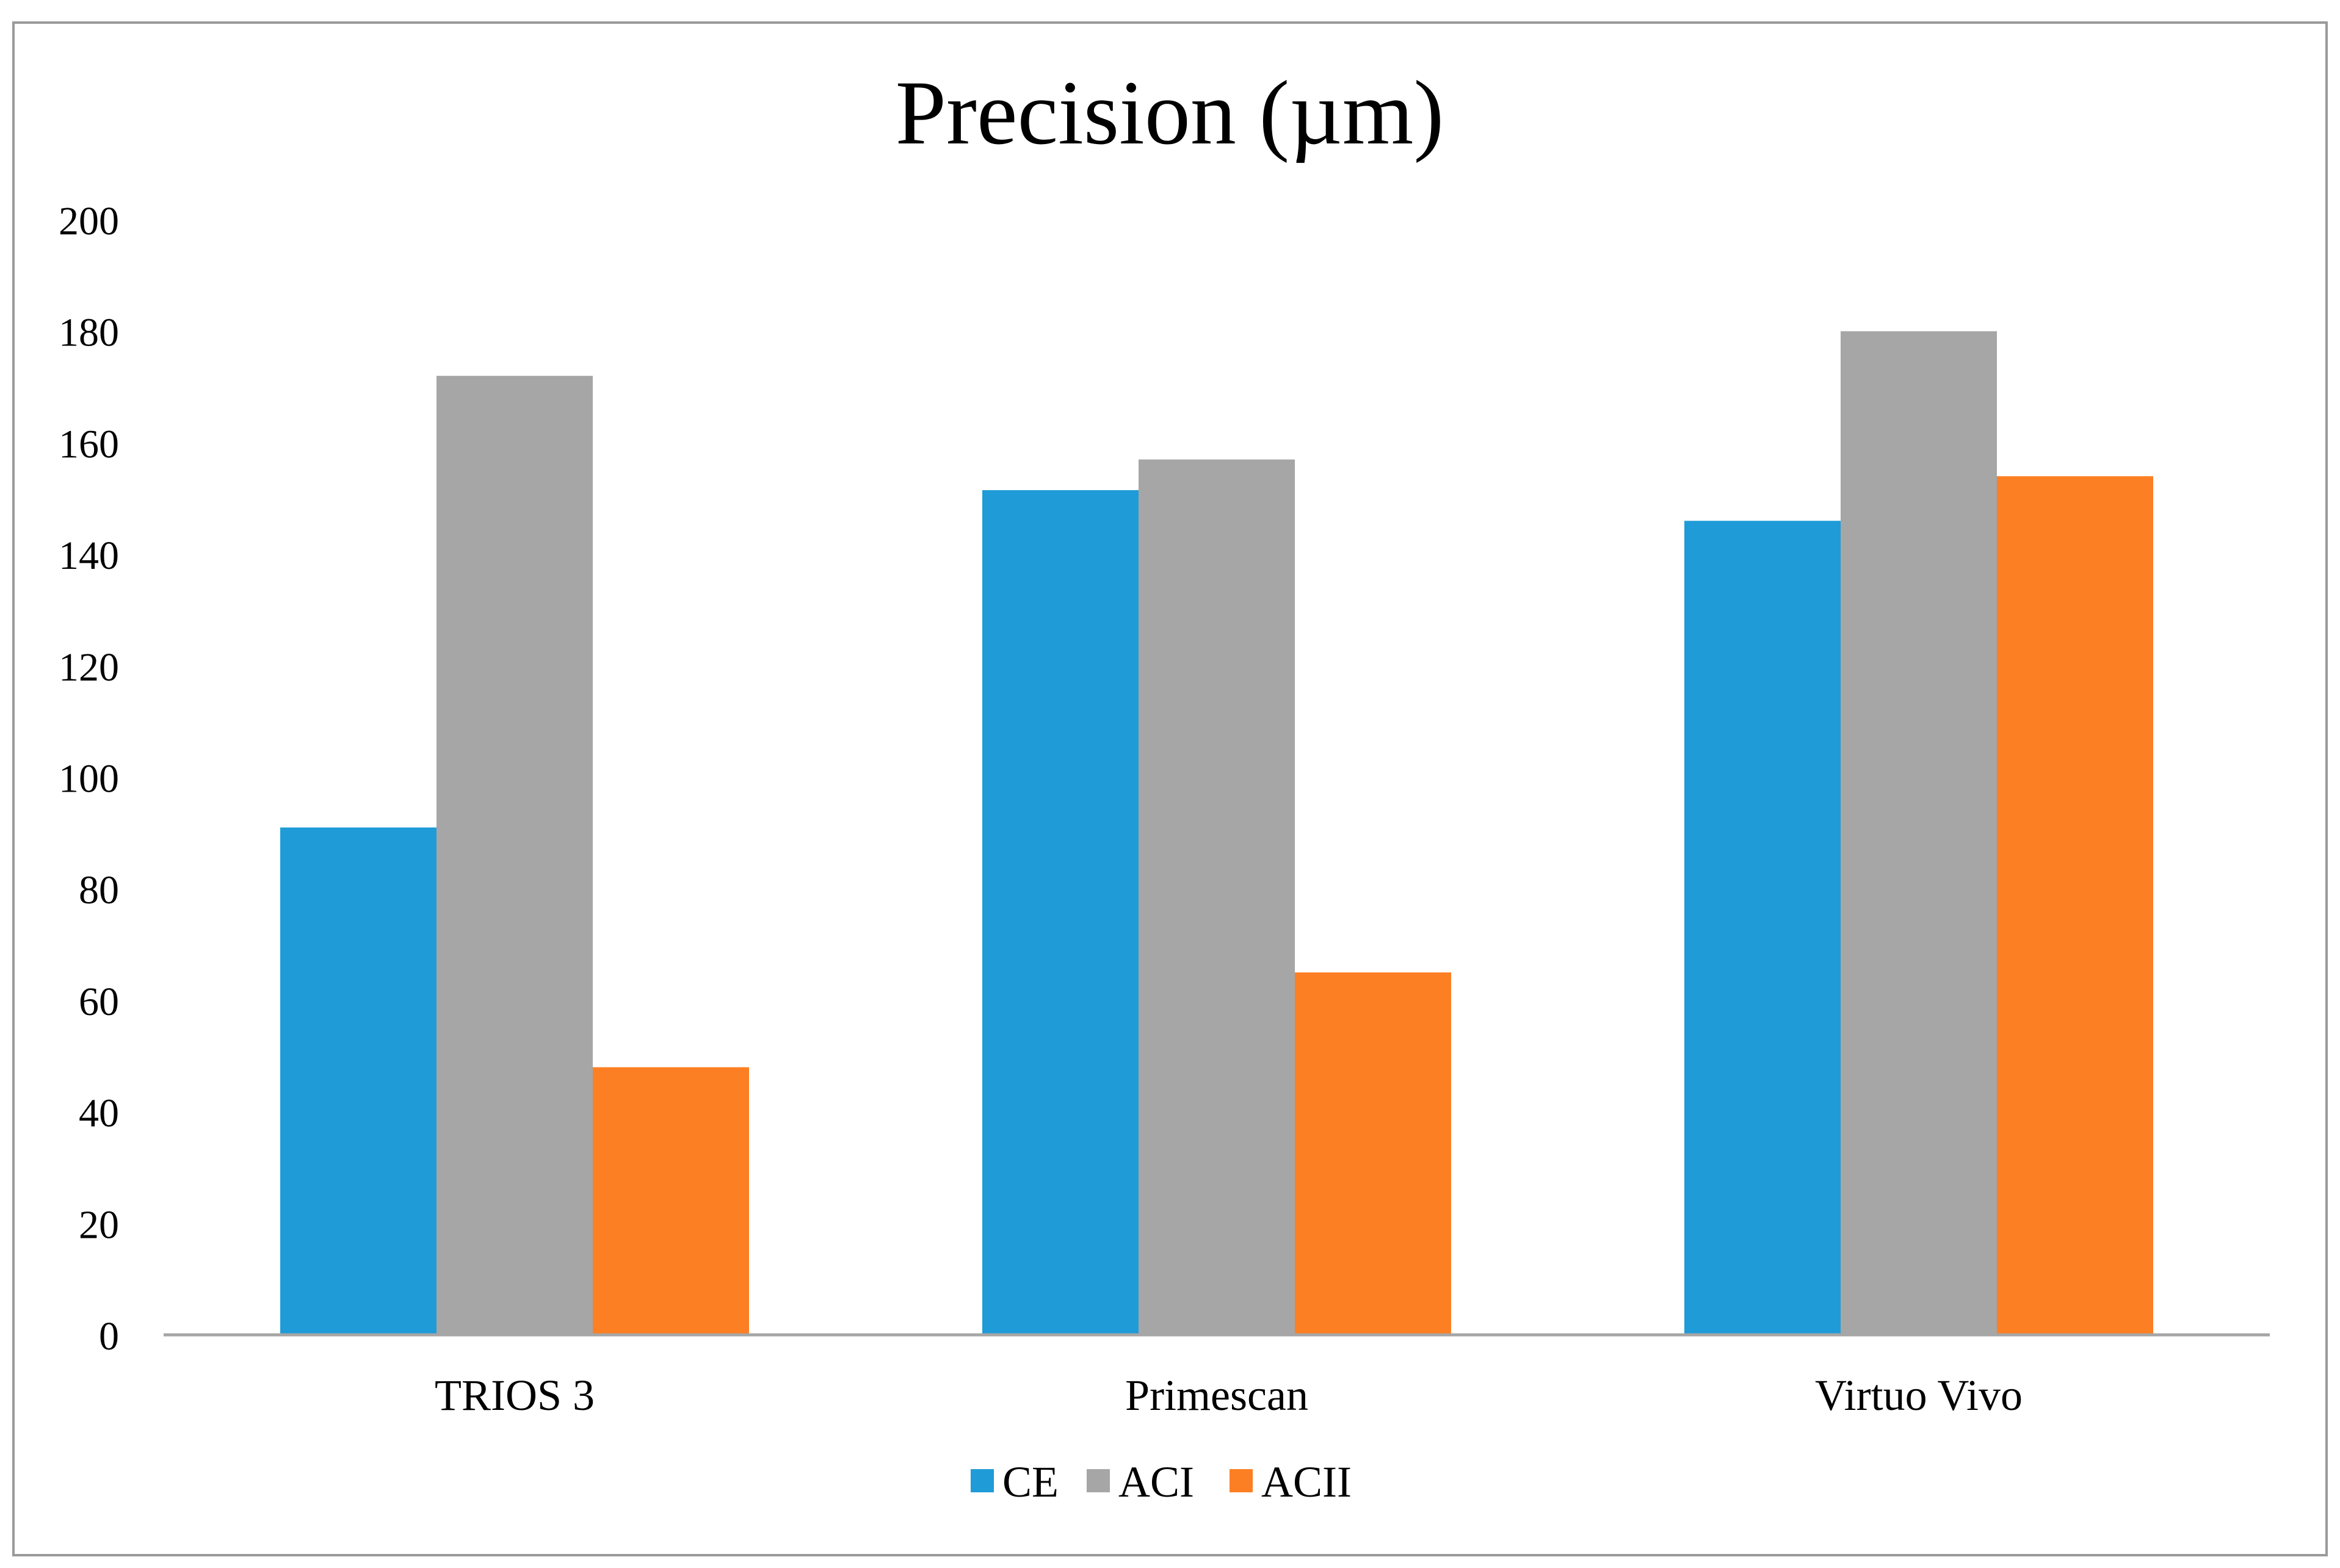  I want to click on y-tick-label: 0, so click(109, 1336).